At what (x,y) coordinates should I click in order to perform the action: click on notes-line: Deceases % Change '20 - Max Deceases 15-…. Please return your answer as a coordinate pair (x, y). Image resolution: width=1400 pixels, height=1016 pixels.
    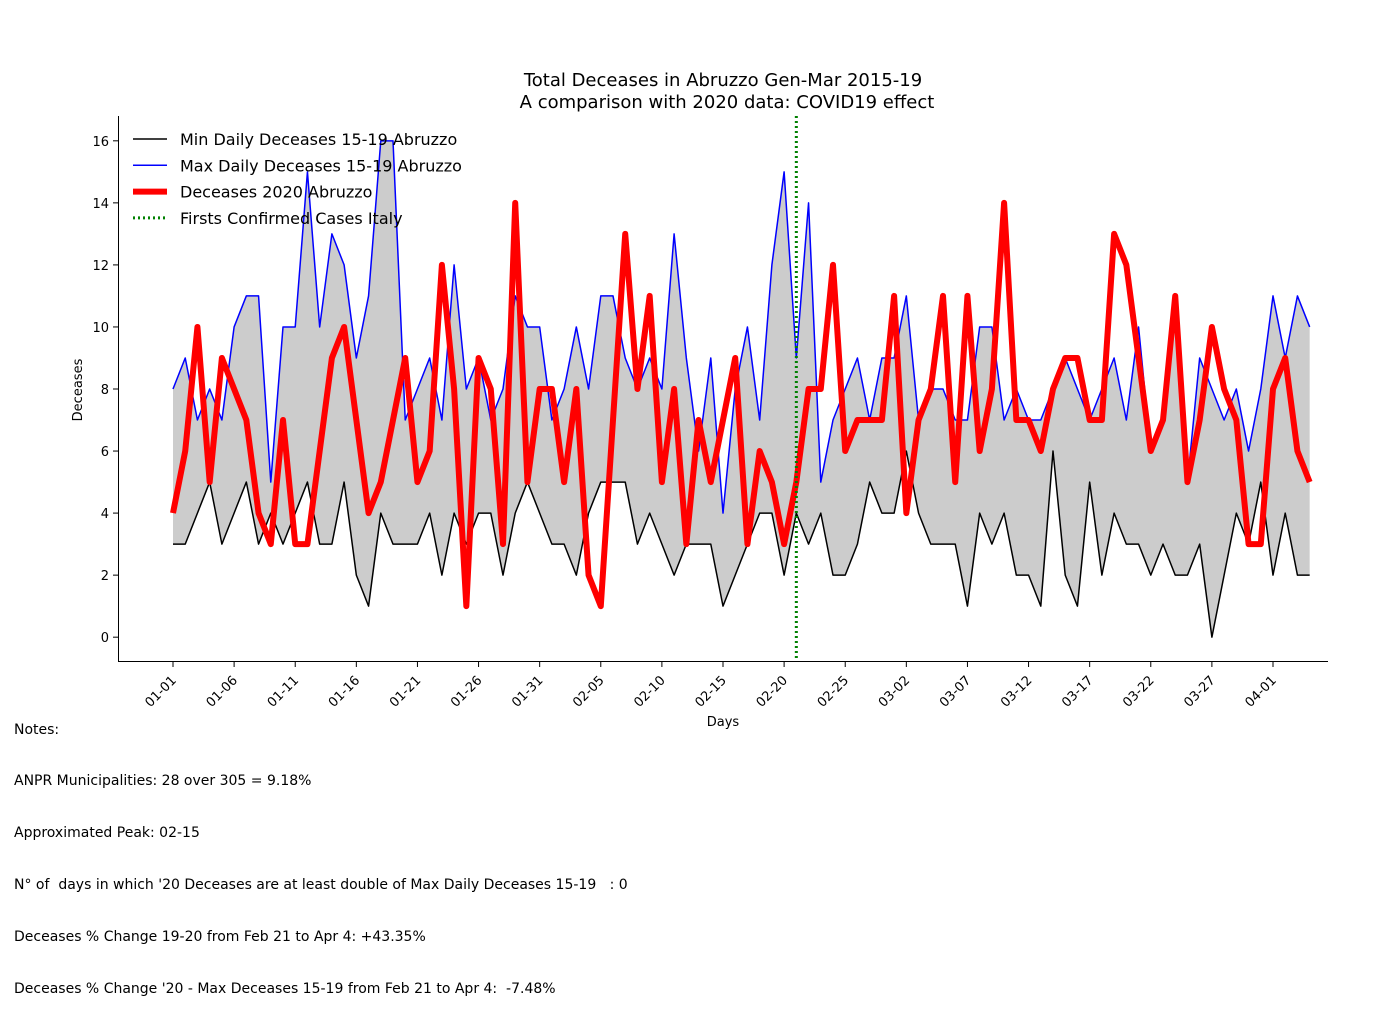
    Looking at the image, I should click on (285, 989).